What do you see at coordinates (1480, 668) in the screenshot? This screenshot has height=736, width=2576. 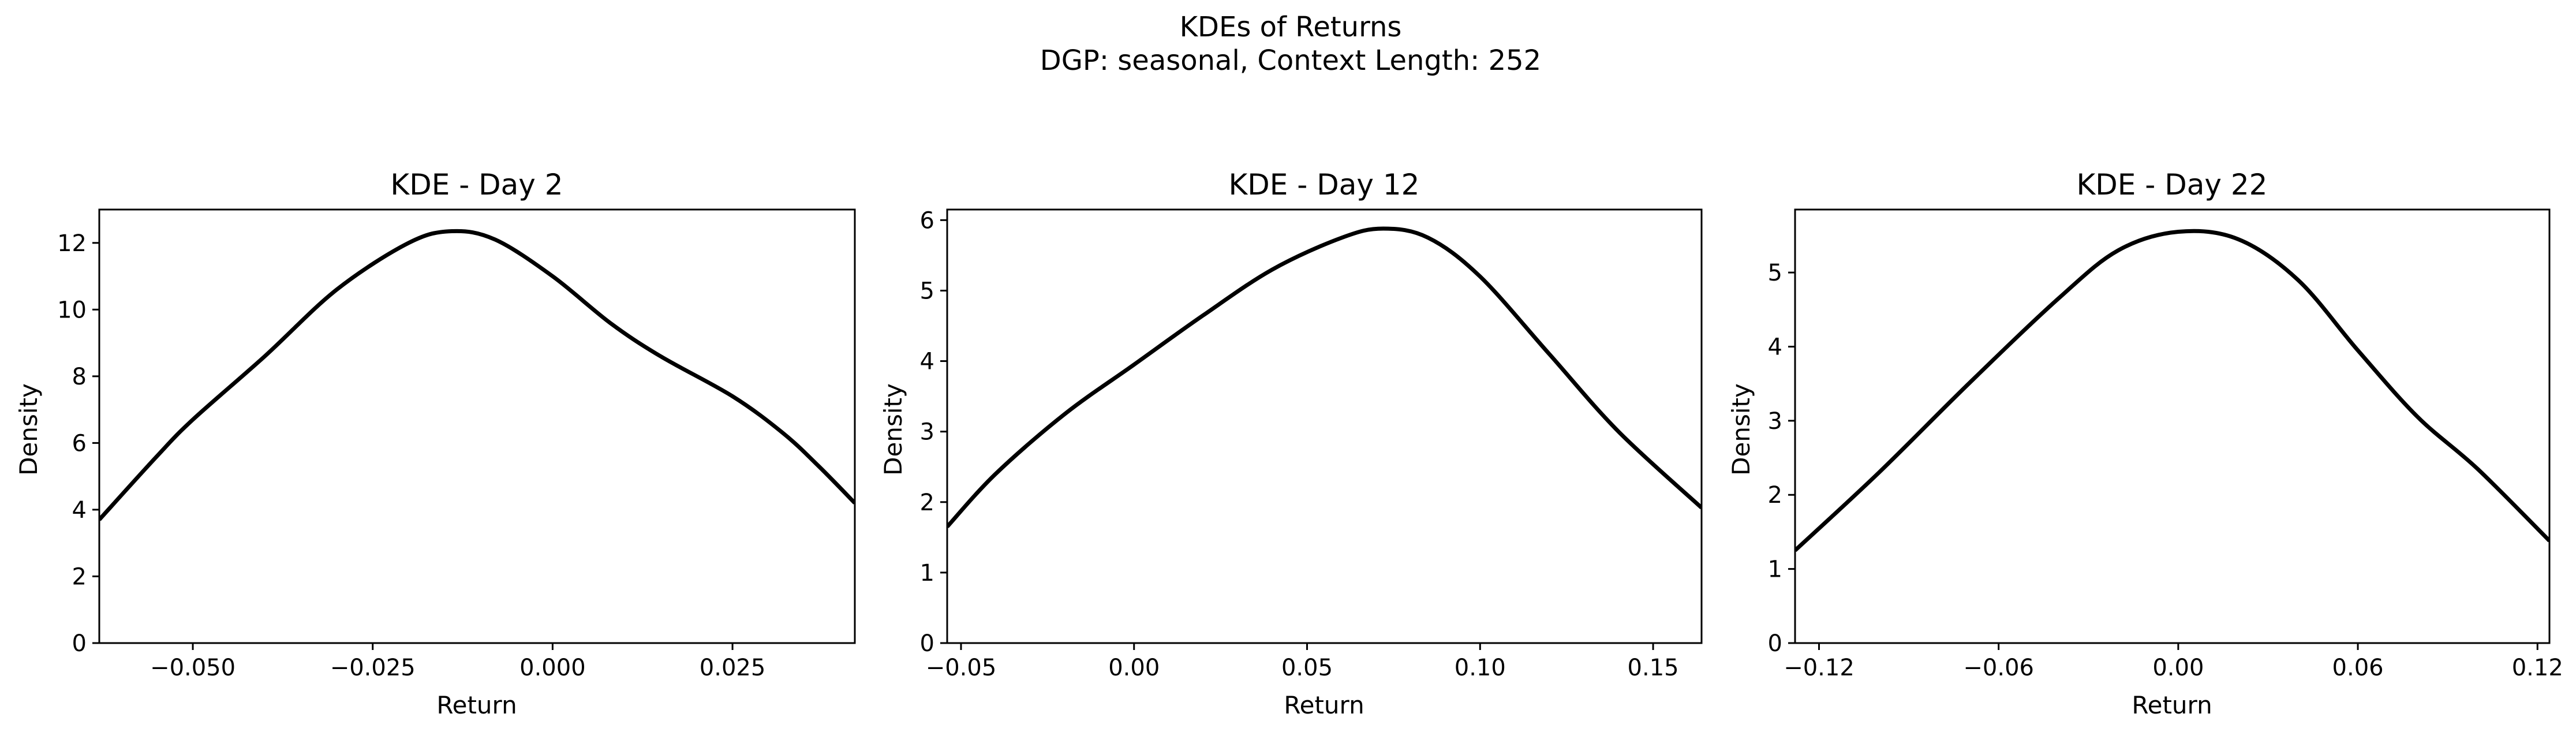 I see `x-tick-label: 0.10` at bounding box center [1480, 668].